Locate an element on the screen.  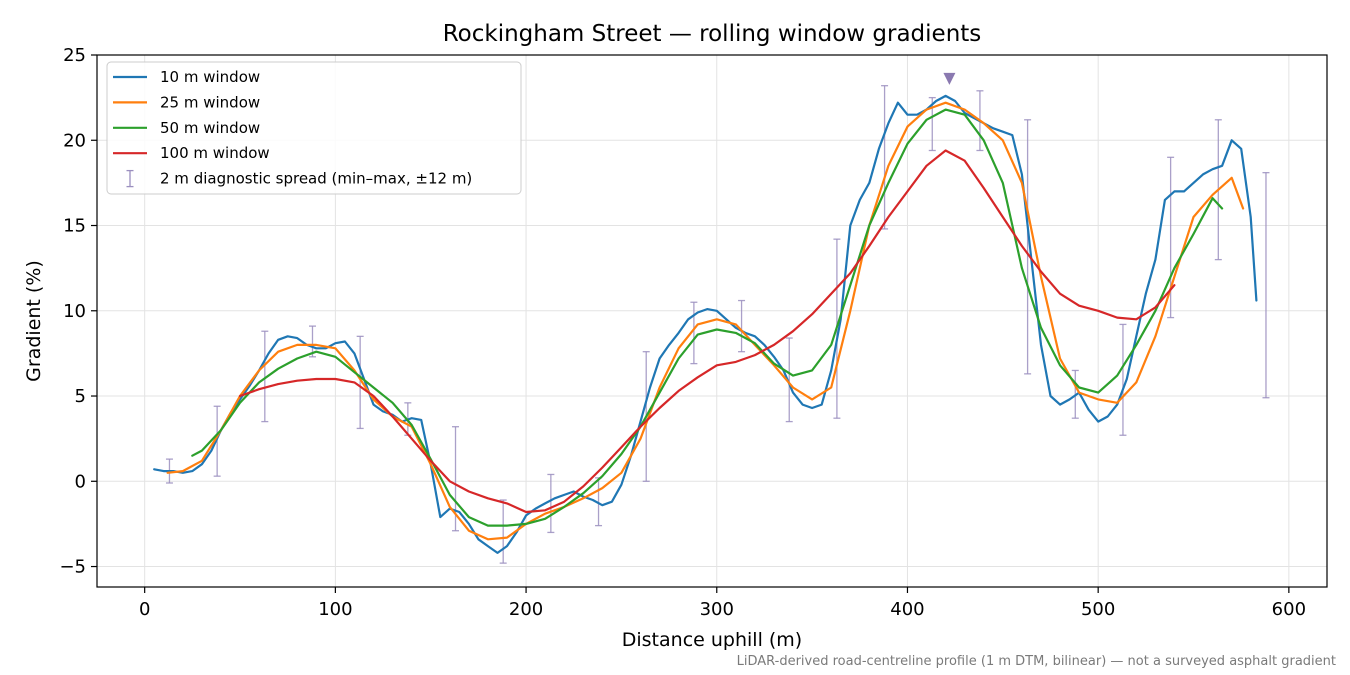
y-tick-label: 10 is located at coordinates (74, 311).